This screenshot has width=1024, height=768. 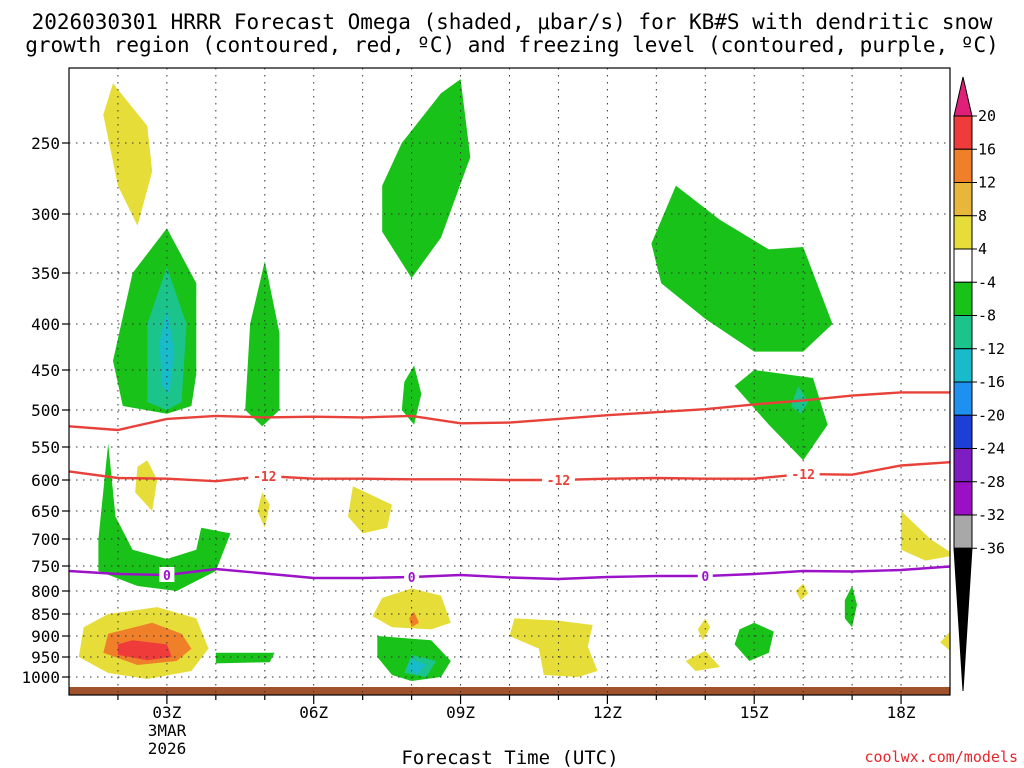 I want to click on omega-region-yellow-small-j, so click(x=370, y=510).